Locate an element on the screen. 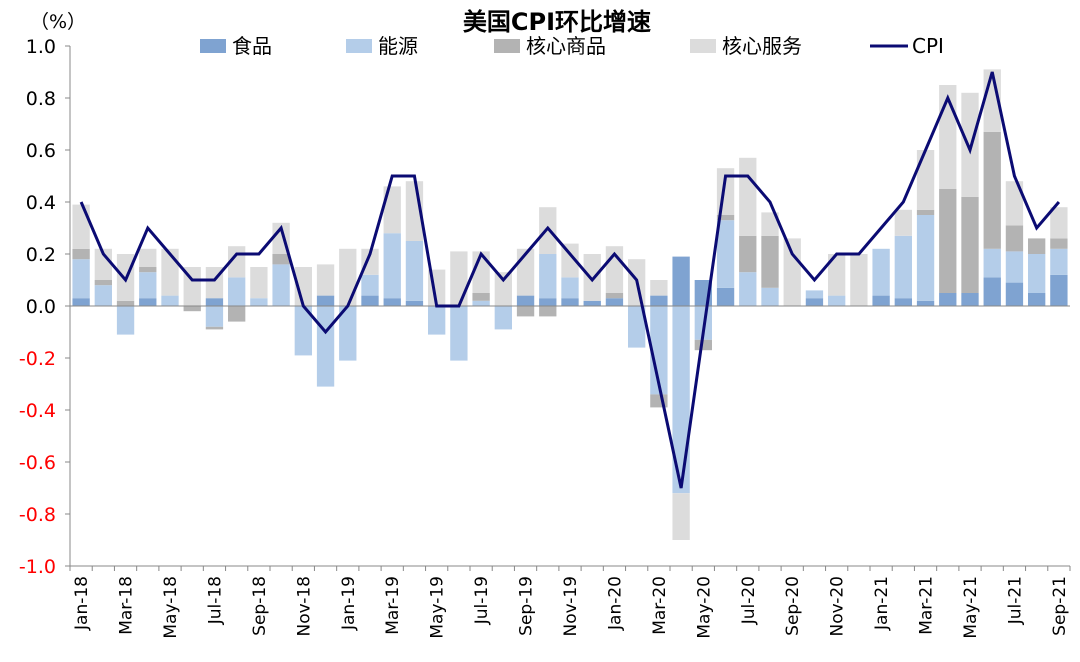 The width and height of the screenshot is (1080, 662). bar-Apr-21-核心商品 is located at coordinates (948, 241).